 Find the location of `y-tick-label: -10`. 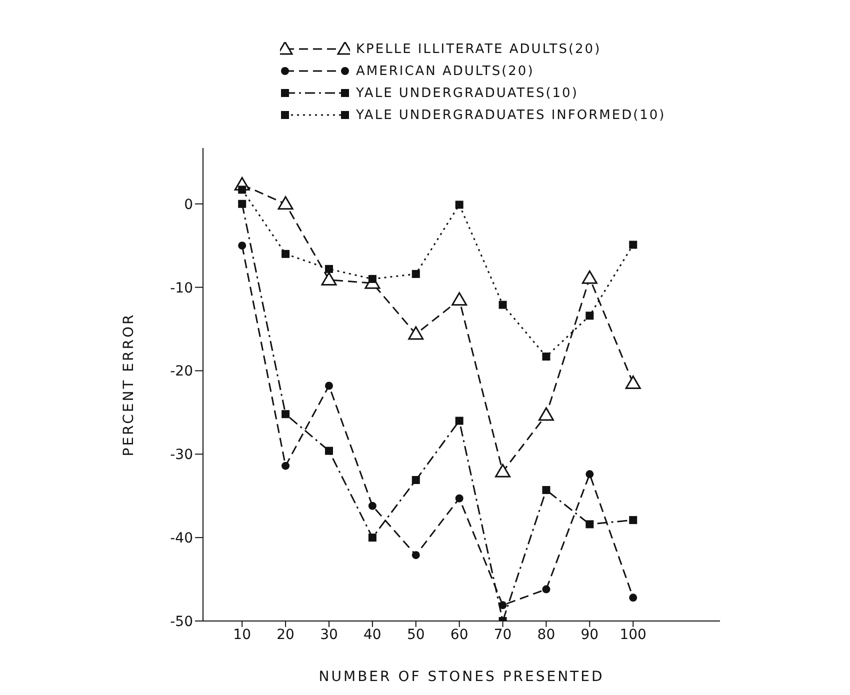

y-tick-label: -10 is located at coordinates (181, 288).